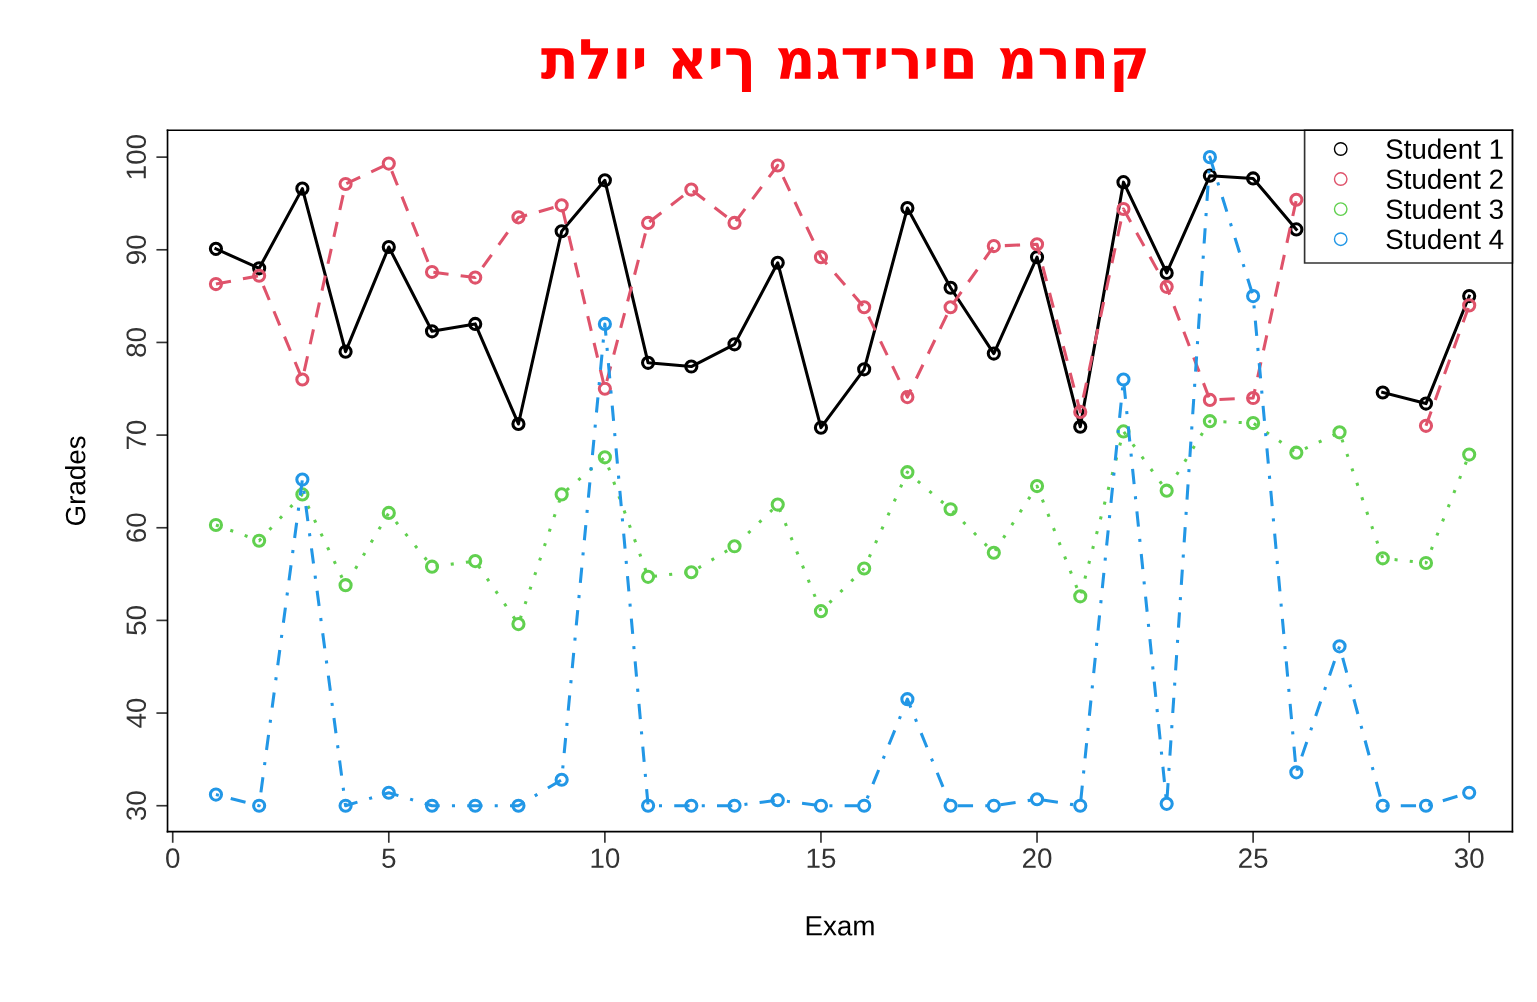 The height and width of the screenshot is (1002, 1537). What do you see at coordinates (1253, 858) in the screenshot?
I see `x-tick-label: 25` at bounding box center [1253, 858].